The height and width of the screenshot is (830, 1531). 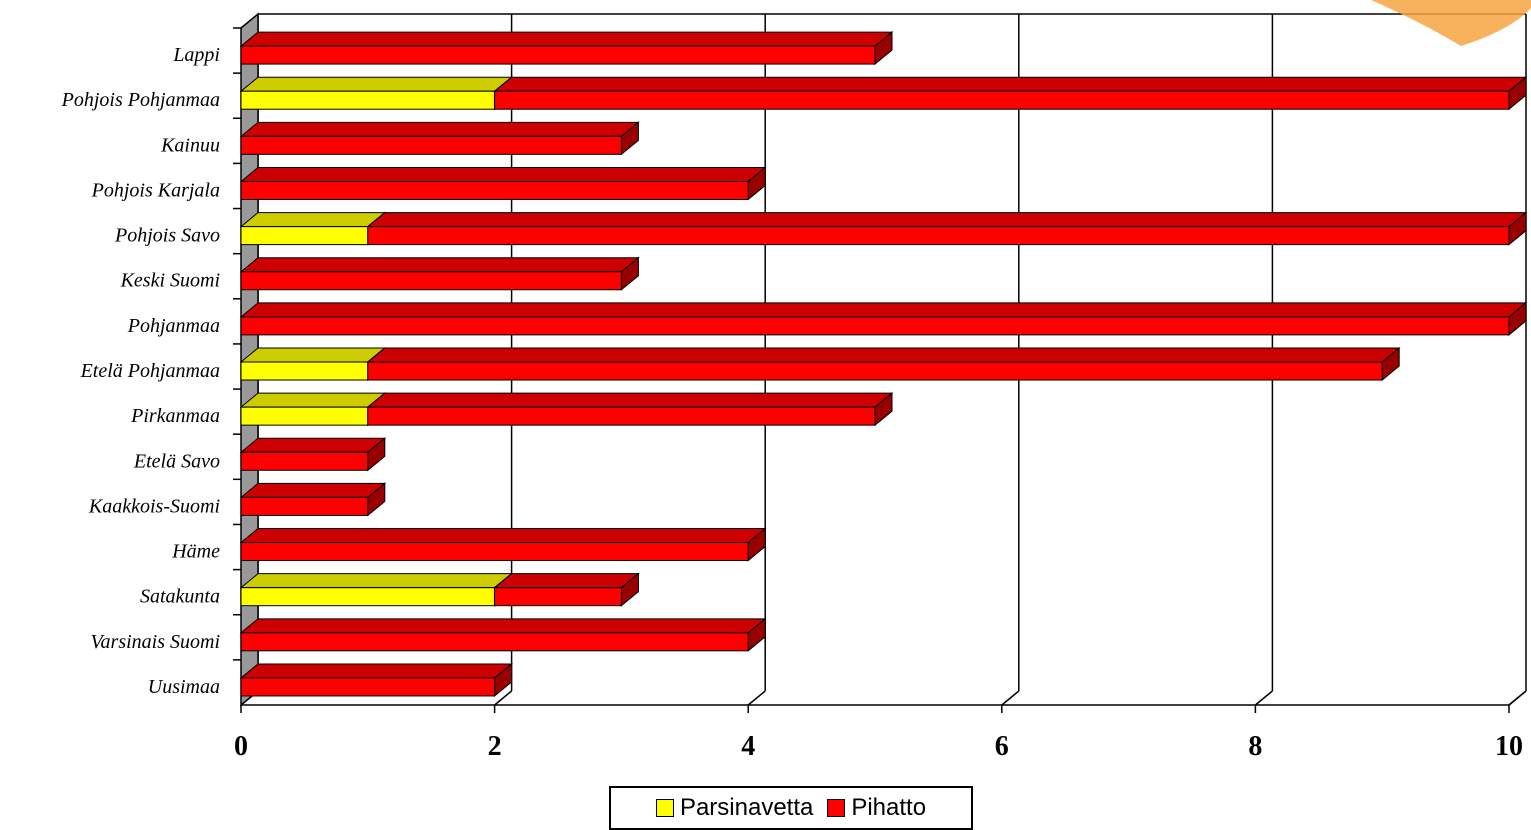 What do you see at coordinates (241, 746) in the screenshot?
I see `x-tick-label: 0` at bounding box center [241, 746].